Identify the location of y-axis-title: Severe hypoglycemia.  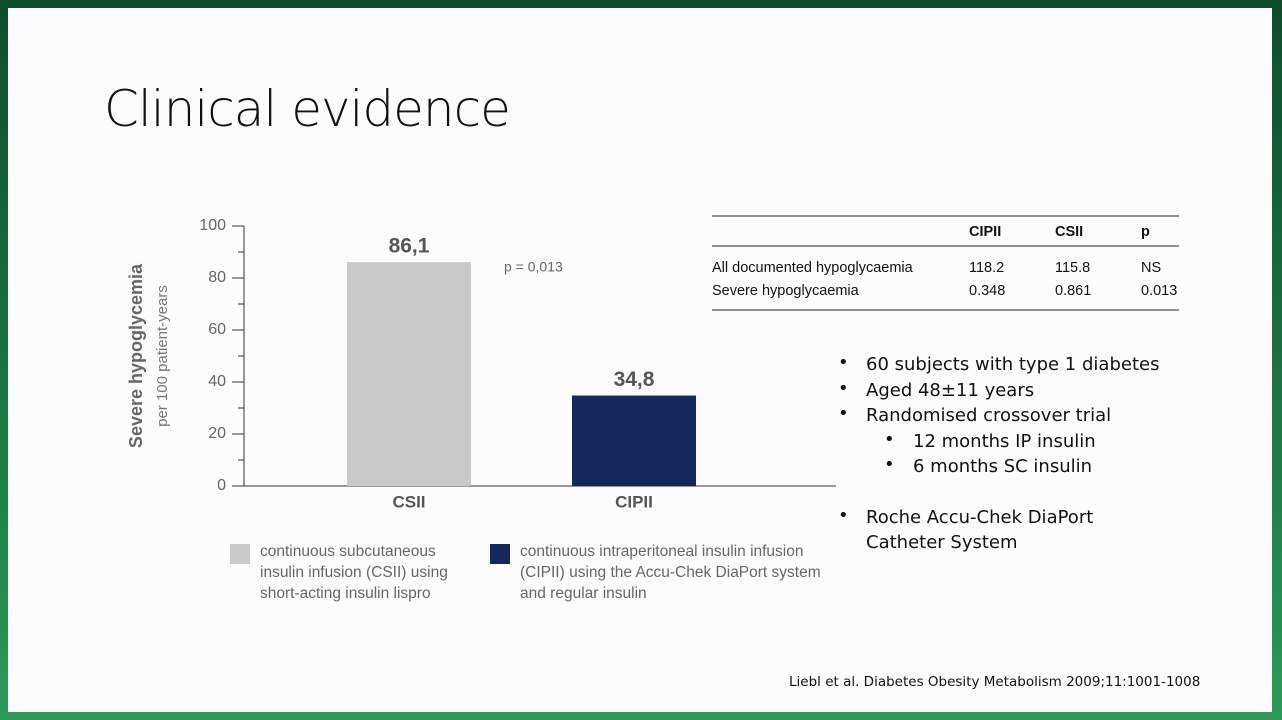
(136, 355).